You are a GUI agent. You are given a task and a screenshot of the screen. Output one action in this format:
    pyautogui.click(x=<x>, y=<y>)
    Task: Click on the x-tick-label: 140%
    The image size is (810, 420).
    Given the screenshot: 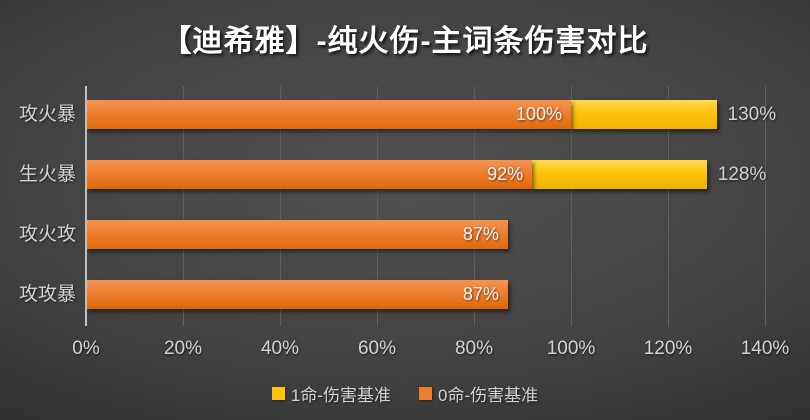 What is the action you would take?
    pyautogui.click(x=765, y=348)
    